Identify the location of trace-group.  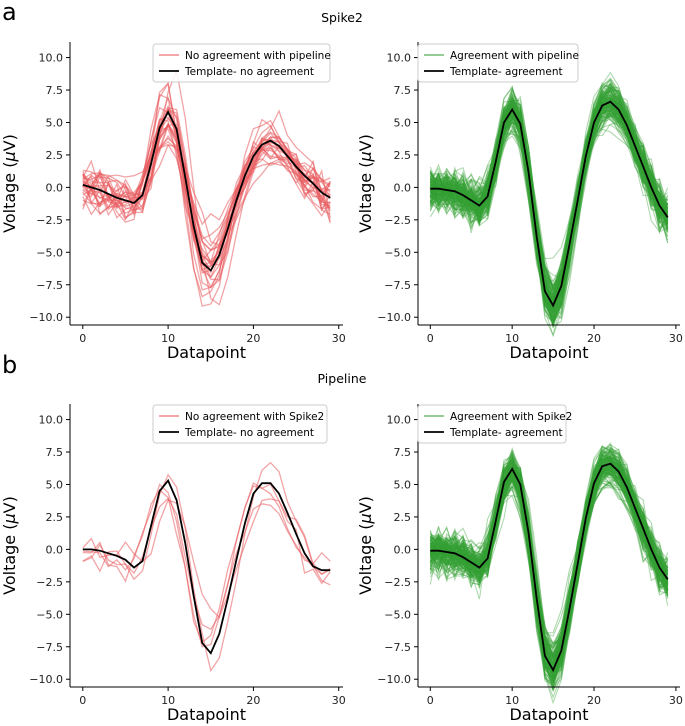
(206, 187).